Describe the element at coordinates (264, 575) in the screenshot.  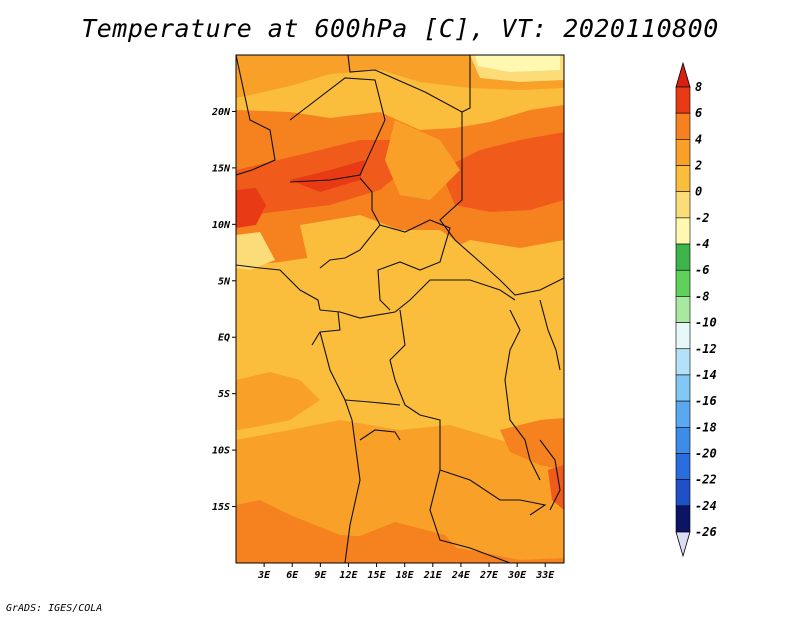
I see `lon-tick-label: 3E` at that location.